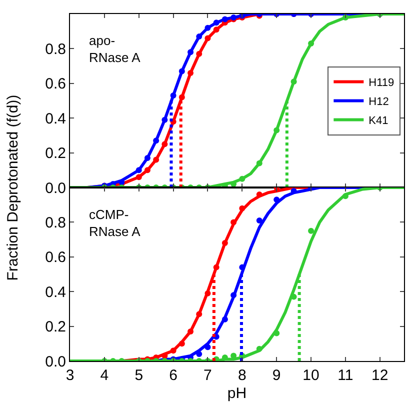  I want to click on x-tick-label: 4, so click(104, 375).